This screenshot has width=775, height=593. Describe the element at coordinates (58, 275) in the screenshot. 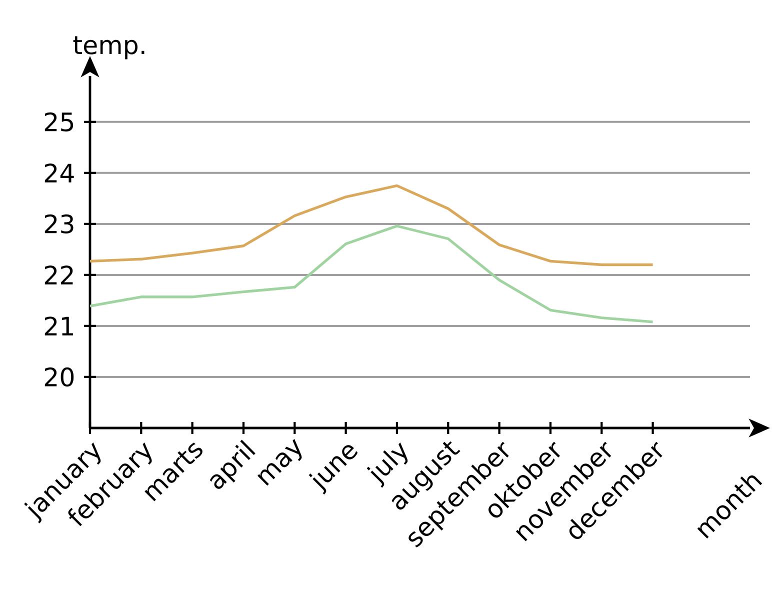

I see `y-tick-label: 22` at that location.